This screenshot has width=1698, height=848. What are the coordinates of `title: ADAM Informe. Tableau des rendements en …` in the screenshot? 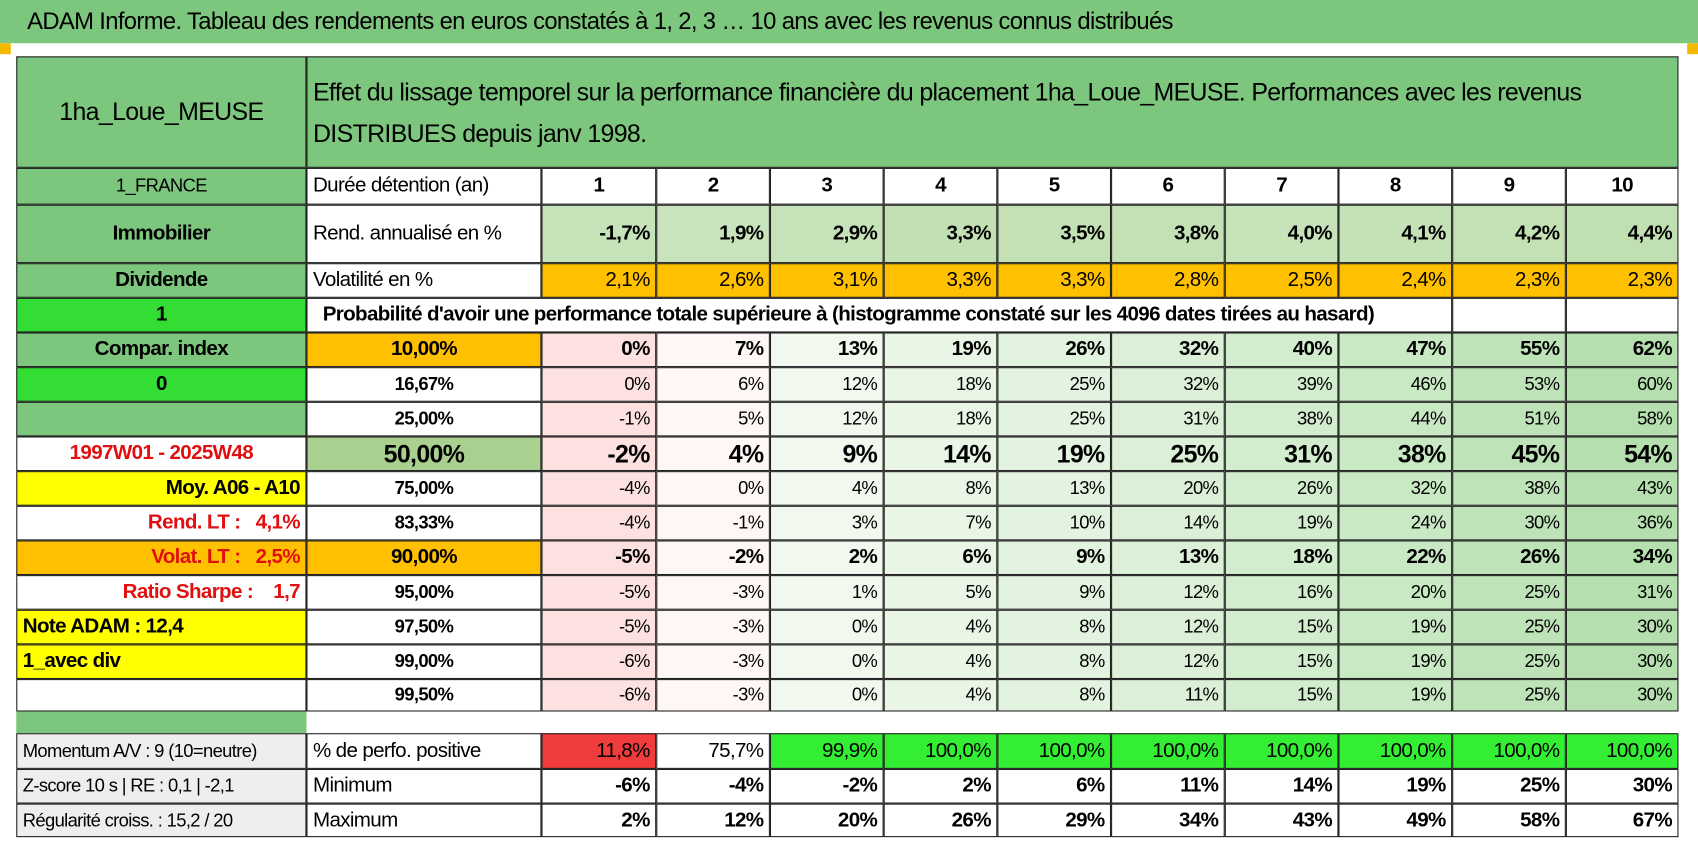 It's located at (600, 21).